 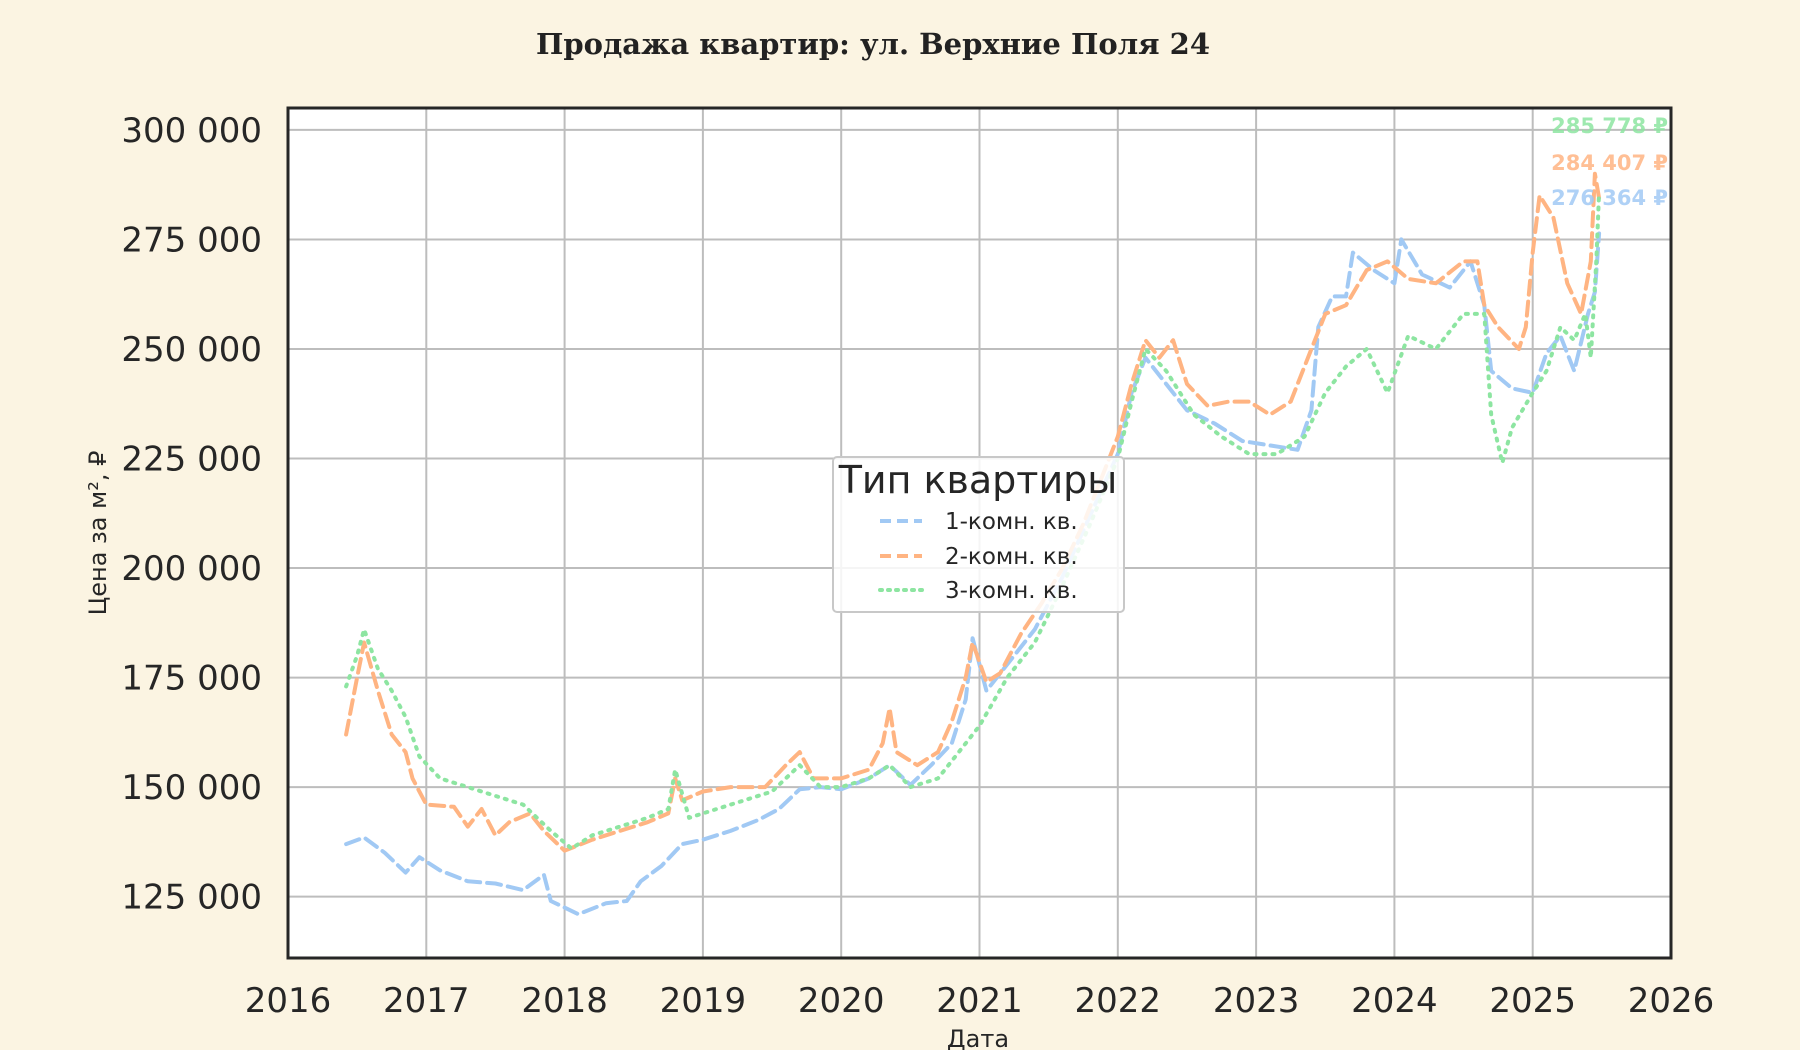 I want to click on legend-label-1-room: 1-комн. кв., so click(x=1011, y=522).